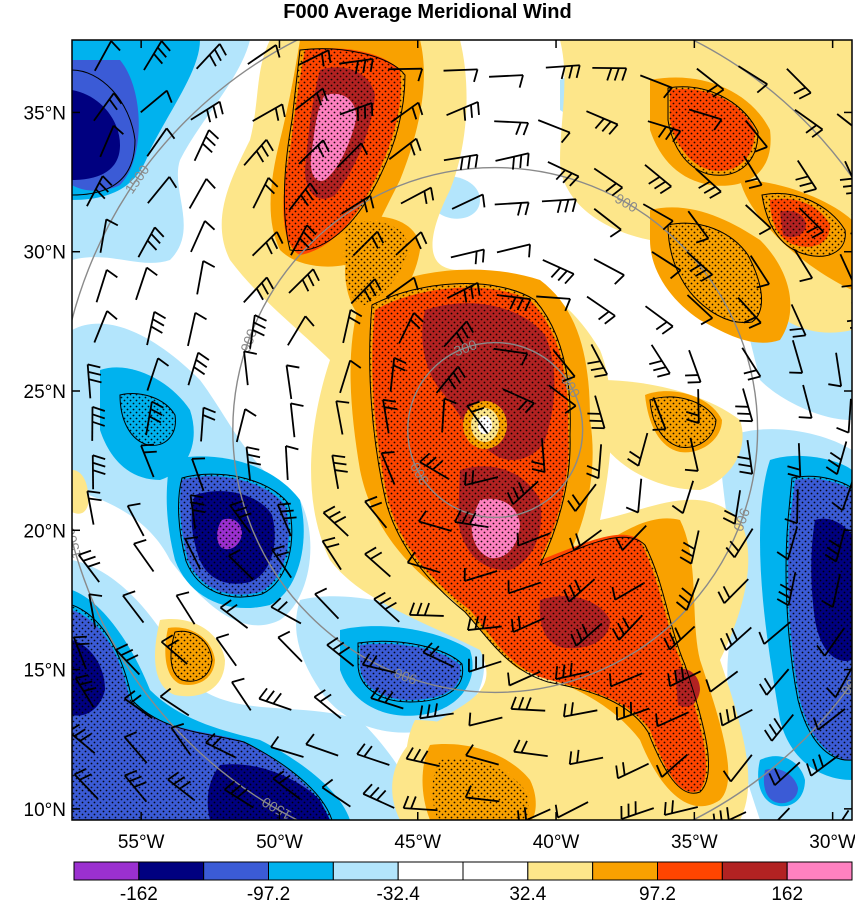 This screenshot has height=900, width=855. I want to click on lon-label: 40°W, so click(556, 842).